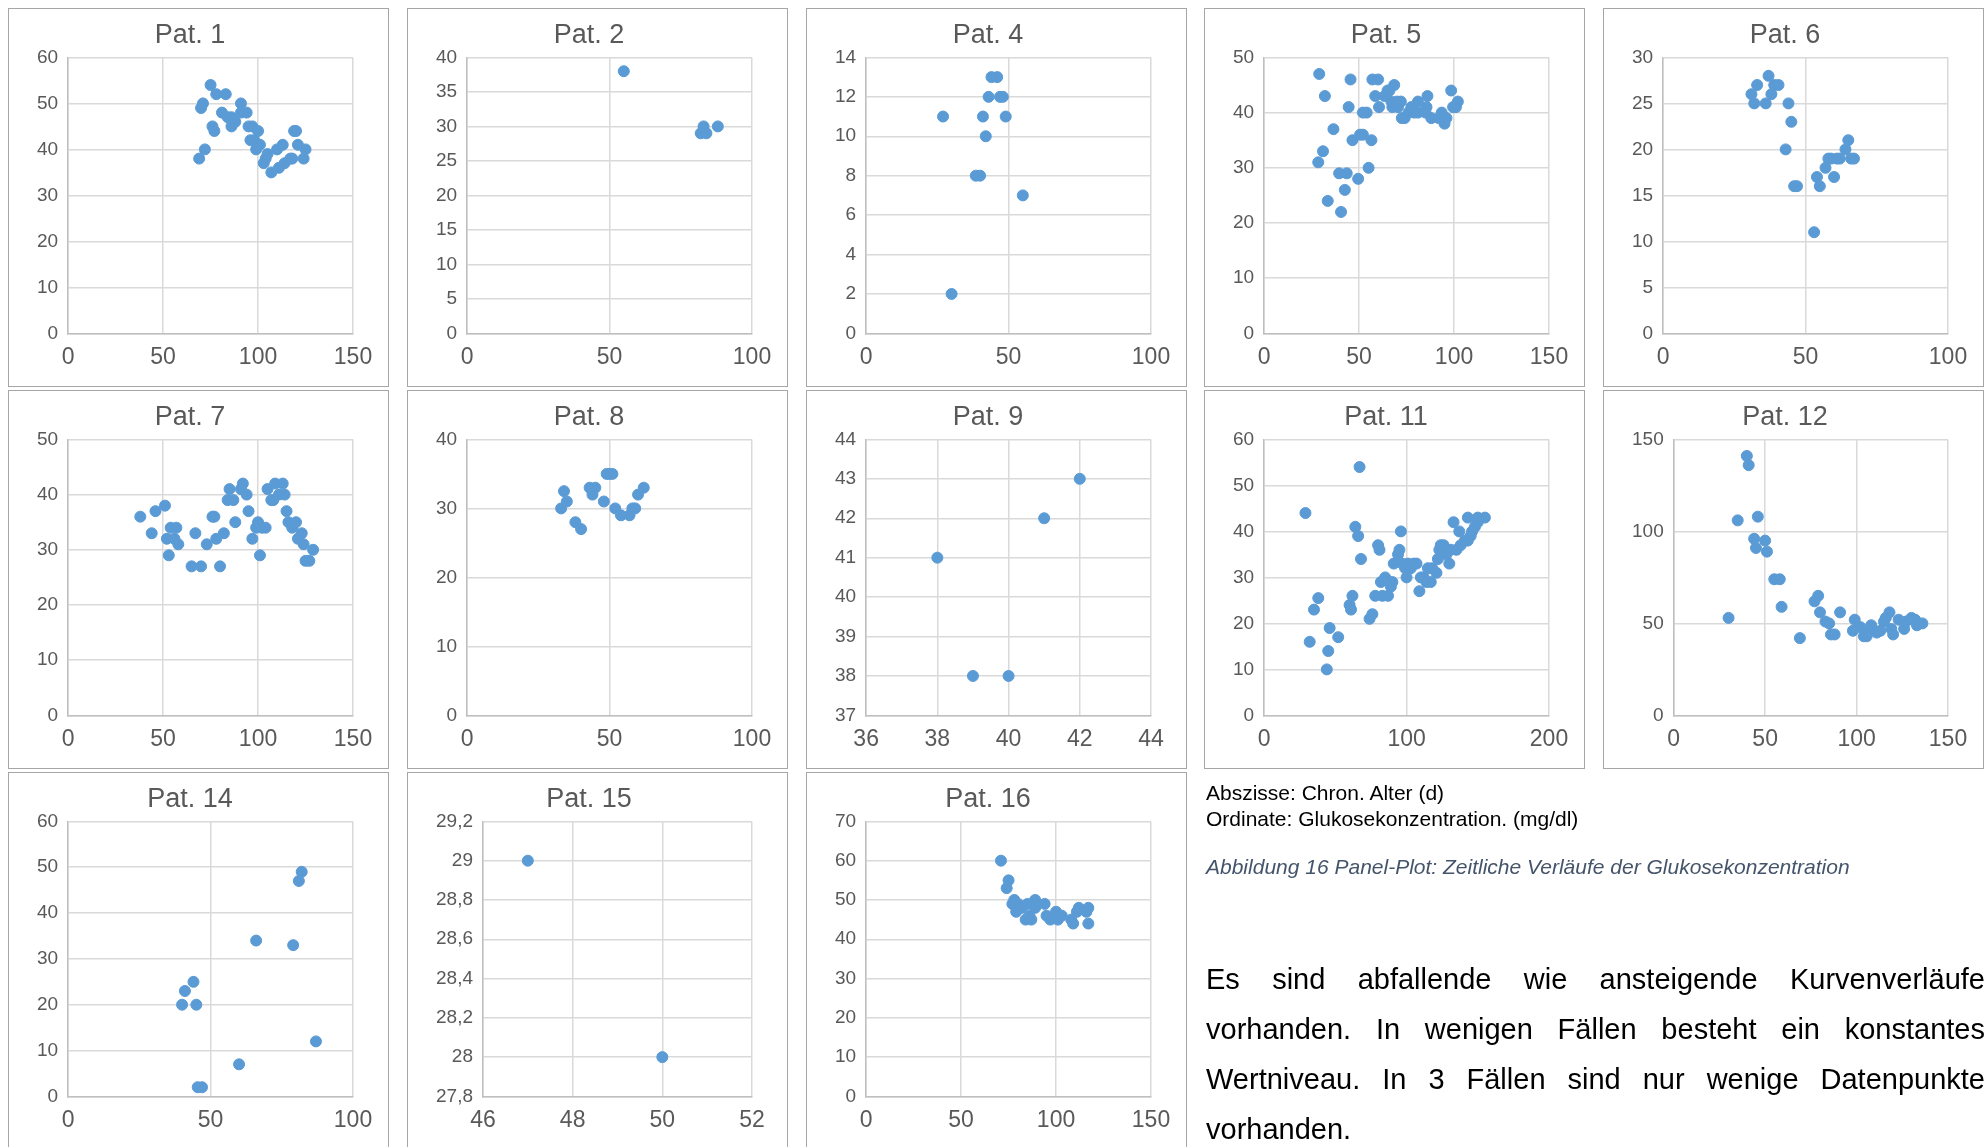 Image resolution: width=1988 pixels, height=1147 pixels. Describe the element at coordinates (446, 91) in the screenshot. I see `y-tick-label: 35` at that location.